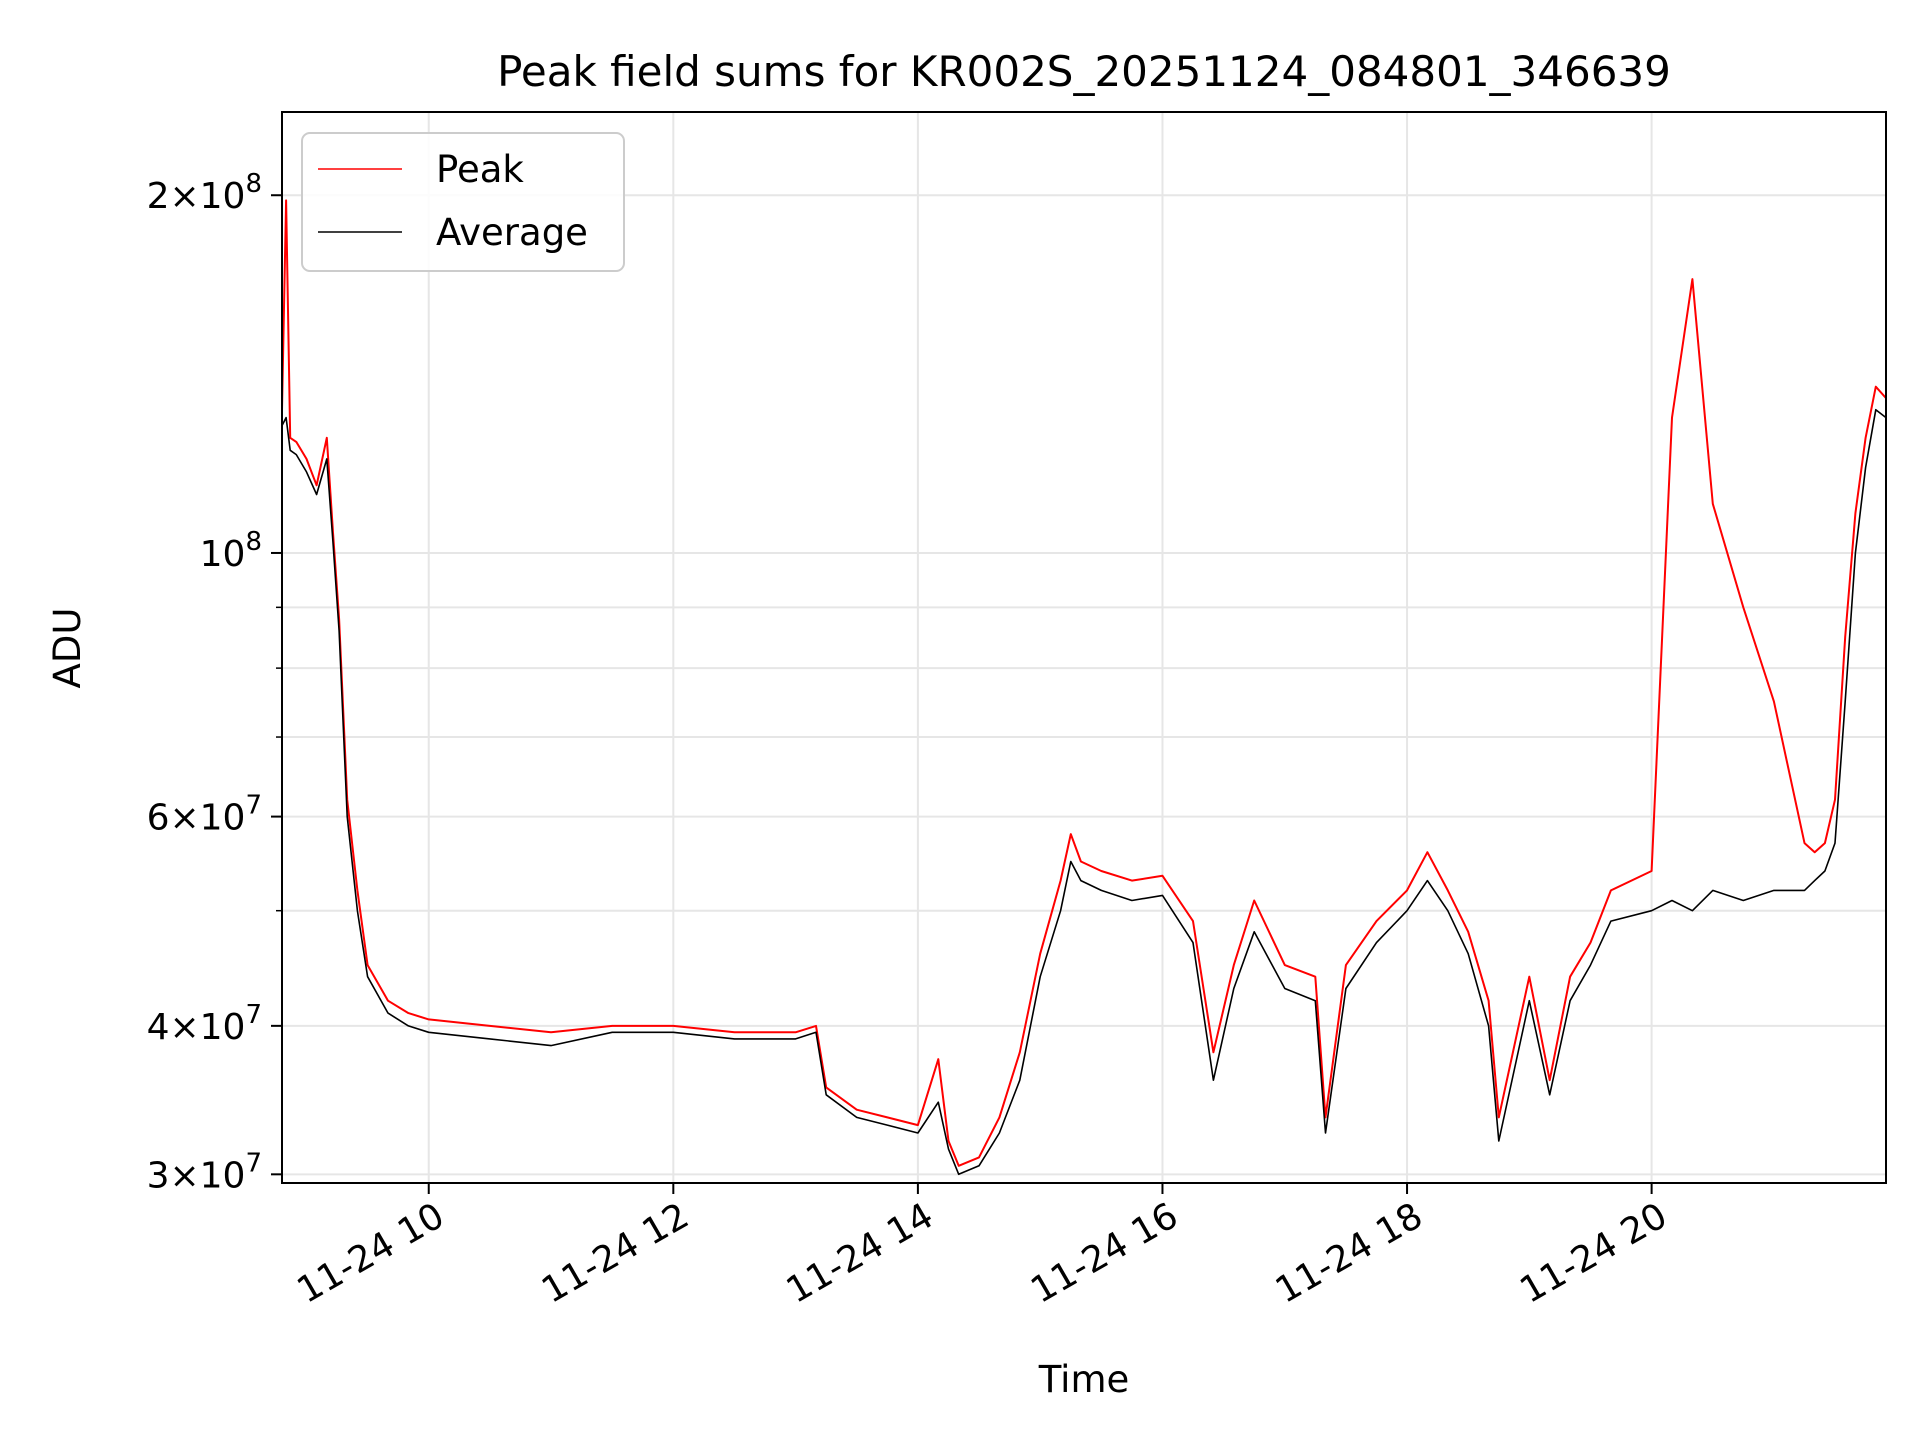 This screenshot has width=1920, height=1440. I want to click on y-tick-label: 2×108, so click(204, 193).